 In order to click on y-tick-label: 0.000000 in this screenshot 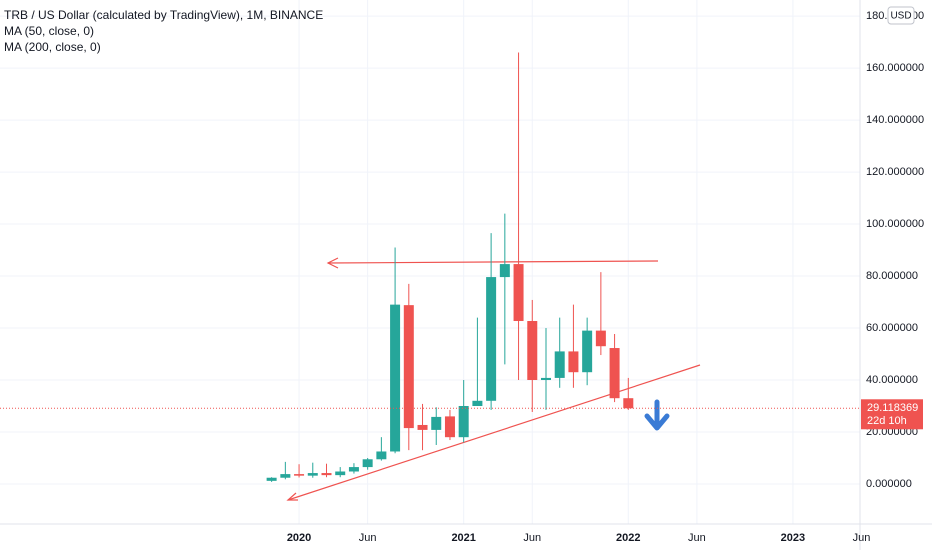, I will do `click(889, 484)`.